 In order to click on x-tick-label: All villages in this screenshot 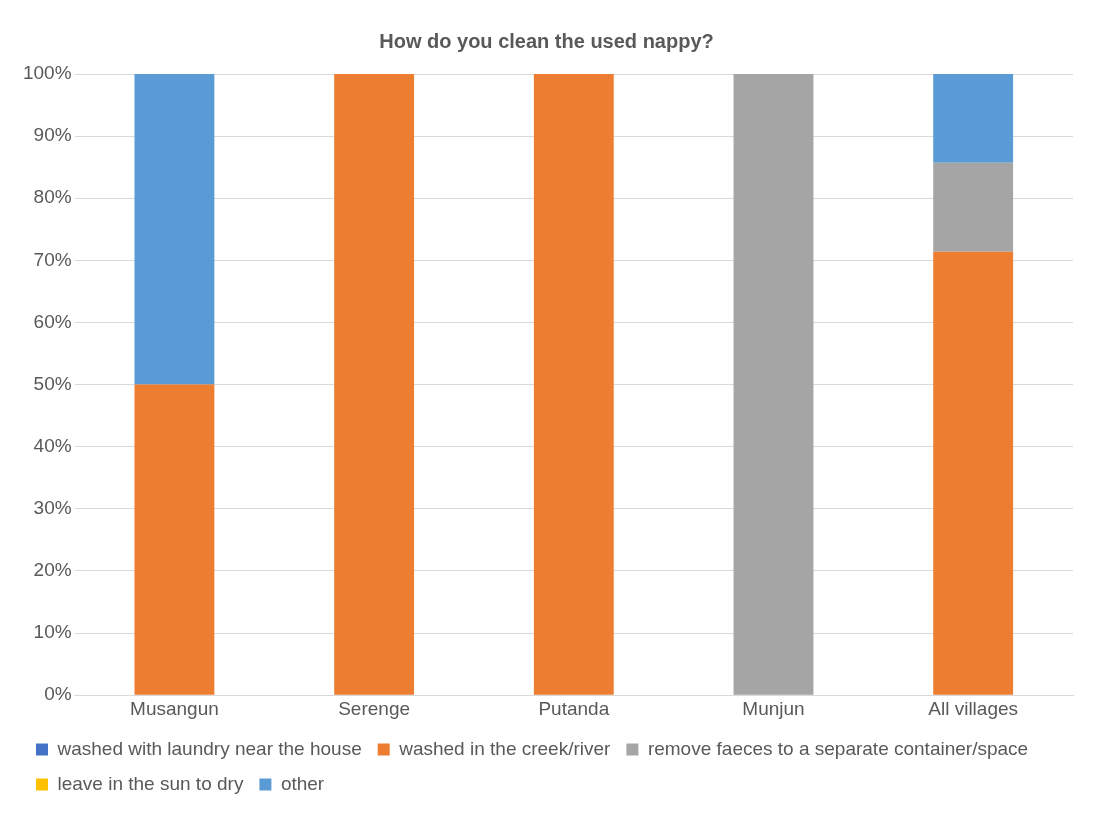, I will do `click(973, 708)`.